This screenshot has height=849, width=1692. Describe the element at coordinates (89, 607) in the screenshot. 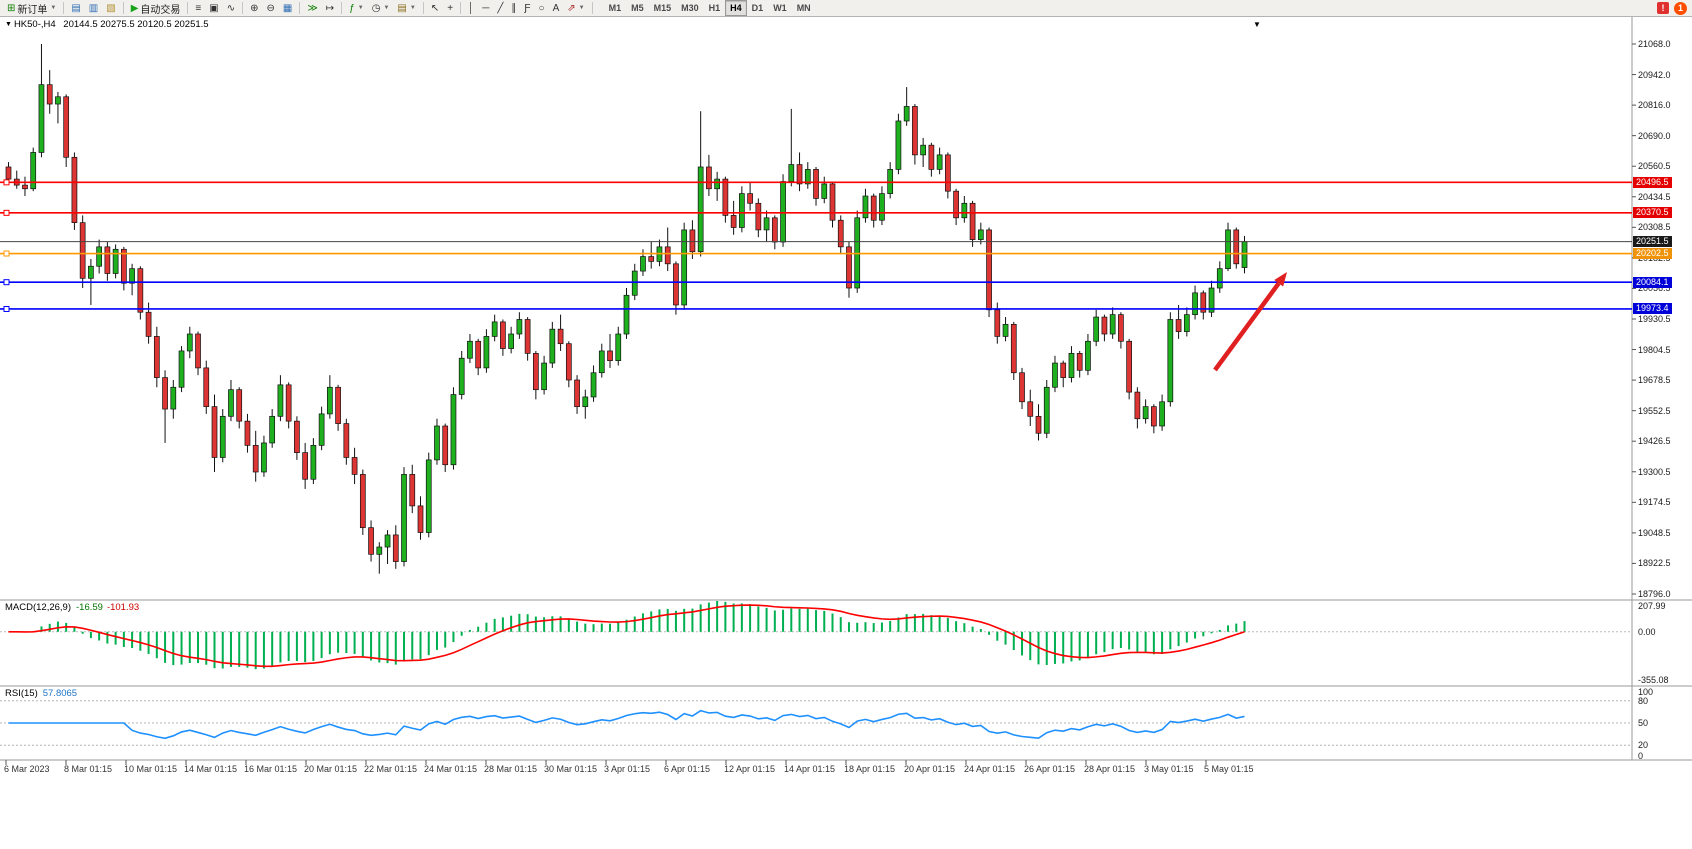

I see `macd-value: -16.59` at that location.